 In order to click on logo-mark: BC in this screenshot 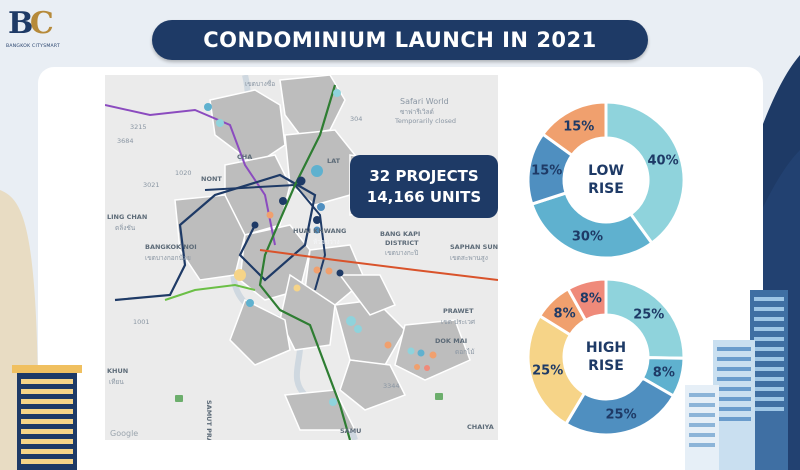, I will do `click(31, 23)`.